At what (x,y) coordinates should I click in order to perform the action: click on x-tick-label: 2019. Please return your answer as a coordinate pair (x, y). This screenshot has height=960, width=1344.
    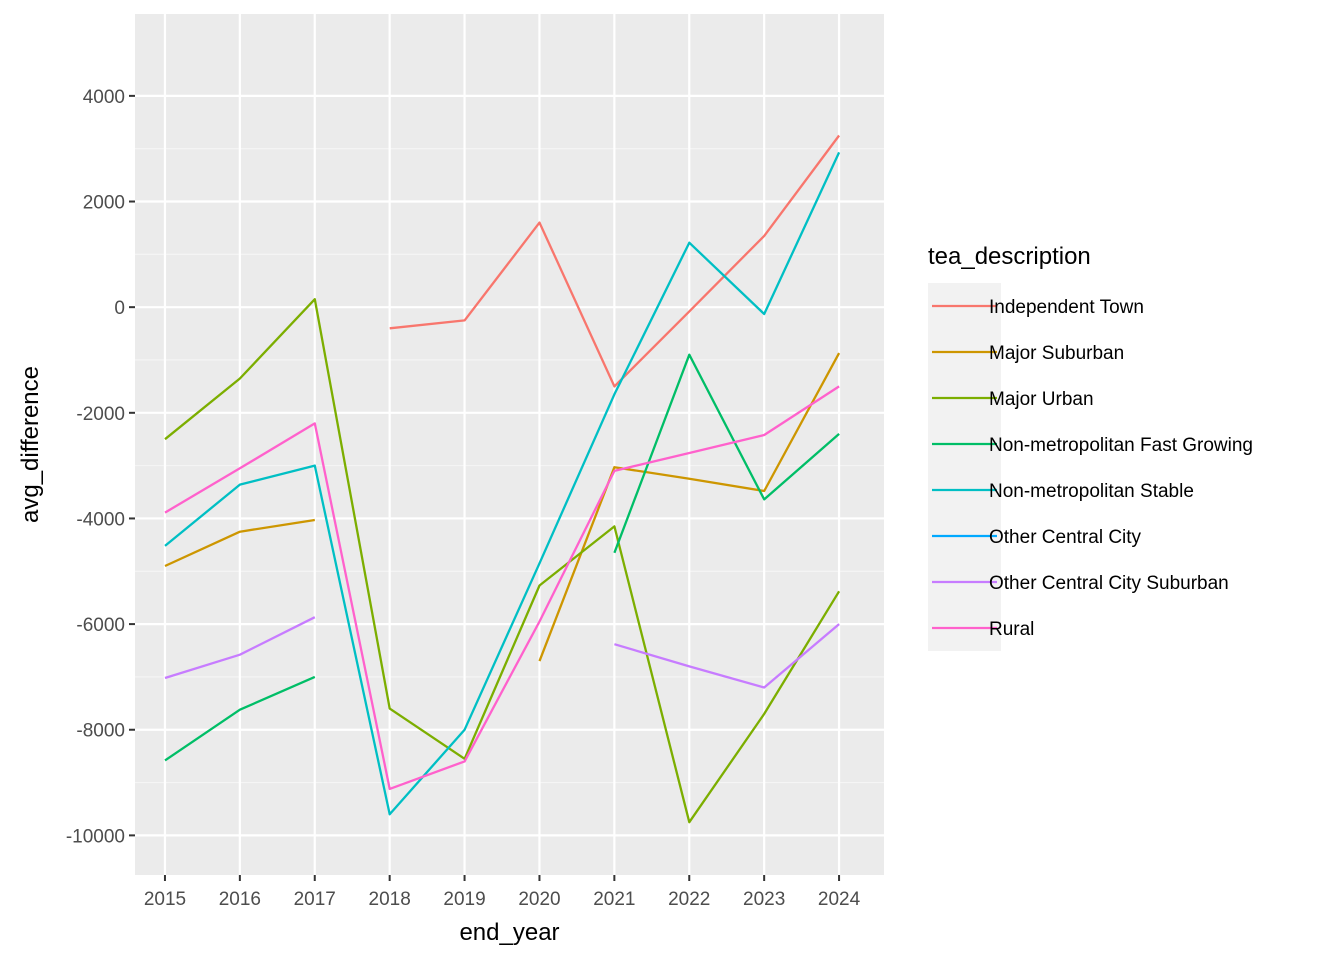
    Looking at the image, I should click on (464, 899).